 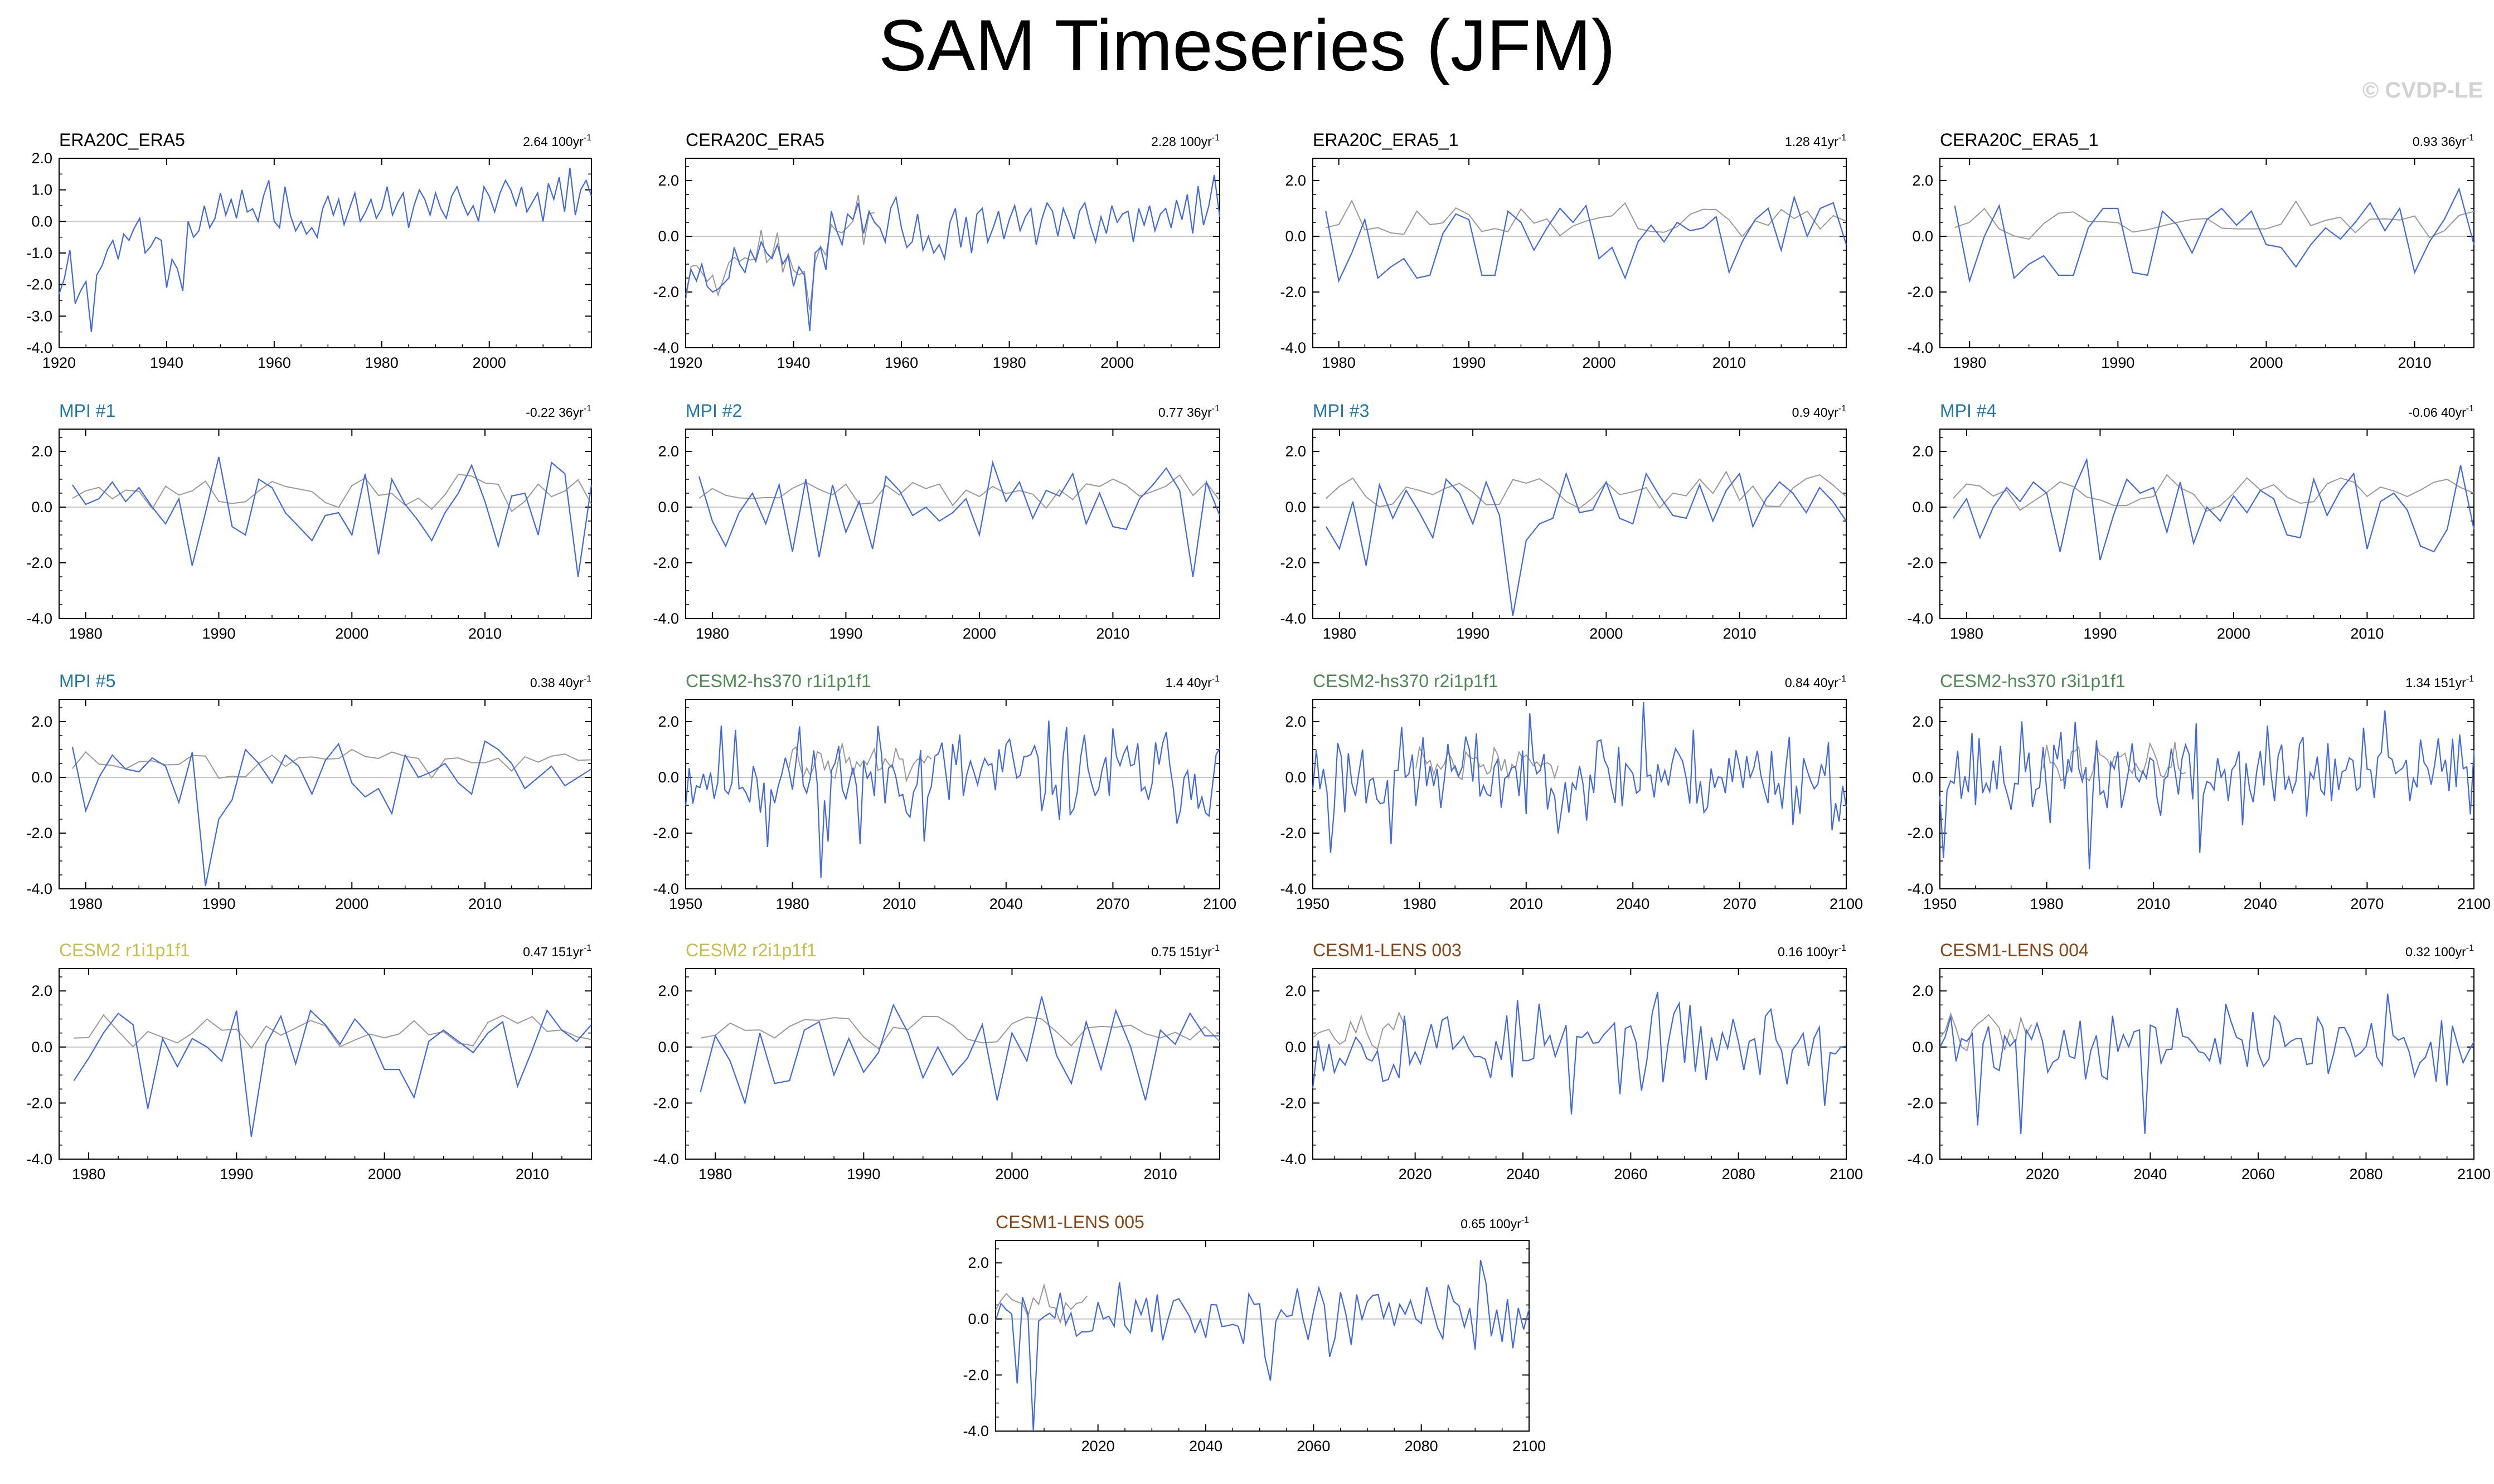 What do you see at coordinates (685, 362) in the screenshot?
I see `x-tick-label: 1920` at bounding box center [685, 362].